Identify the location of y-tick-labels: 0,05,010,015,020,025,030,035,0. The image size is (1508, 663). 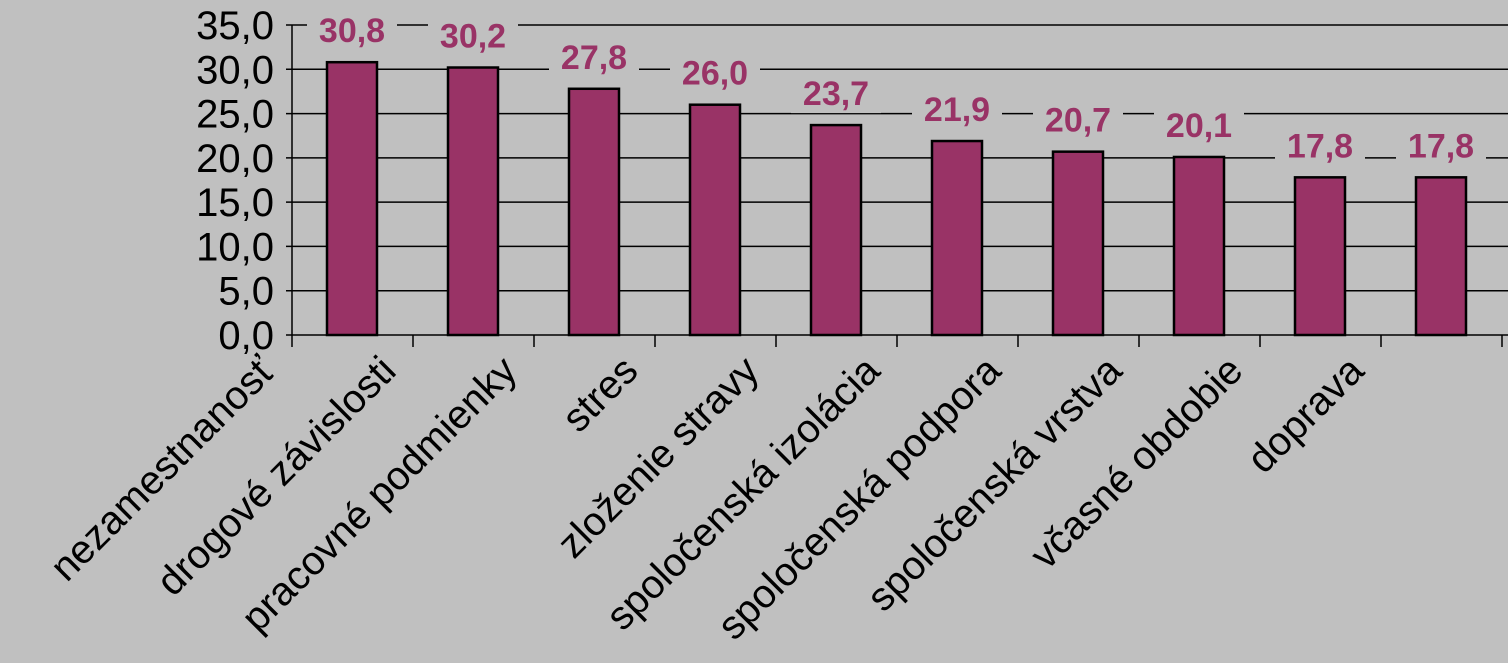
(235, 181).